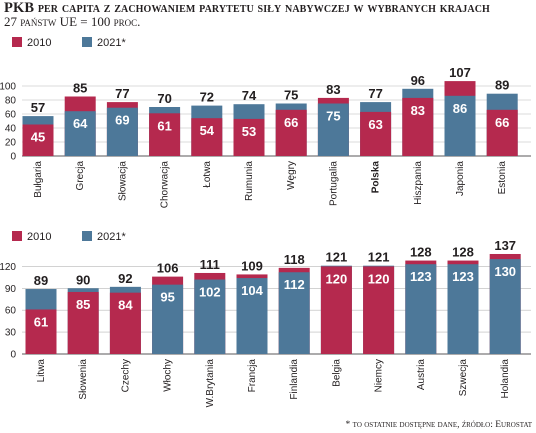  What do you see at coordinates (80, 176) in the screenshot?
I see `x-category-label: Grecja` at bounding box center [80, 176].